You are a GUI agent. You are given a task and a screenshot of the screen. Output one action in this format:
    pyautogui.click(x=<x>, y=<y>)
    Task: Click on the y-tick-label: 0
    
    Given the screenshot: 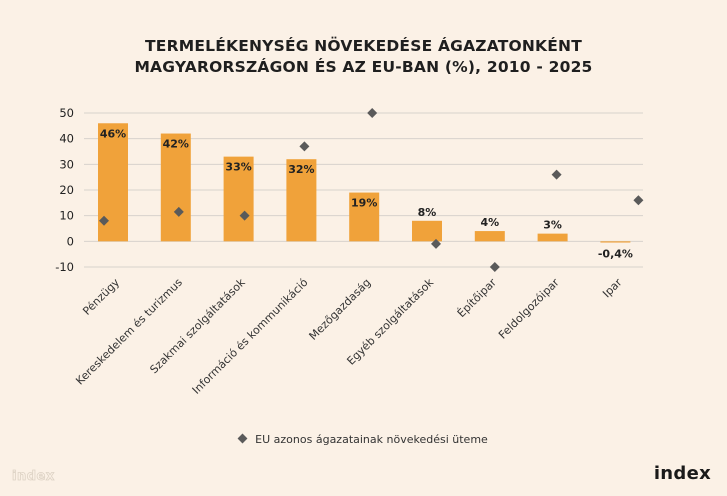 What is the action you would take?
    pyautogui.click(x=70, y=241)
    